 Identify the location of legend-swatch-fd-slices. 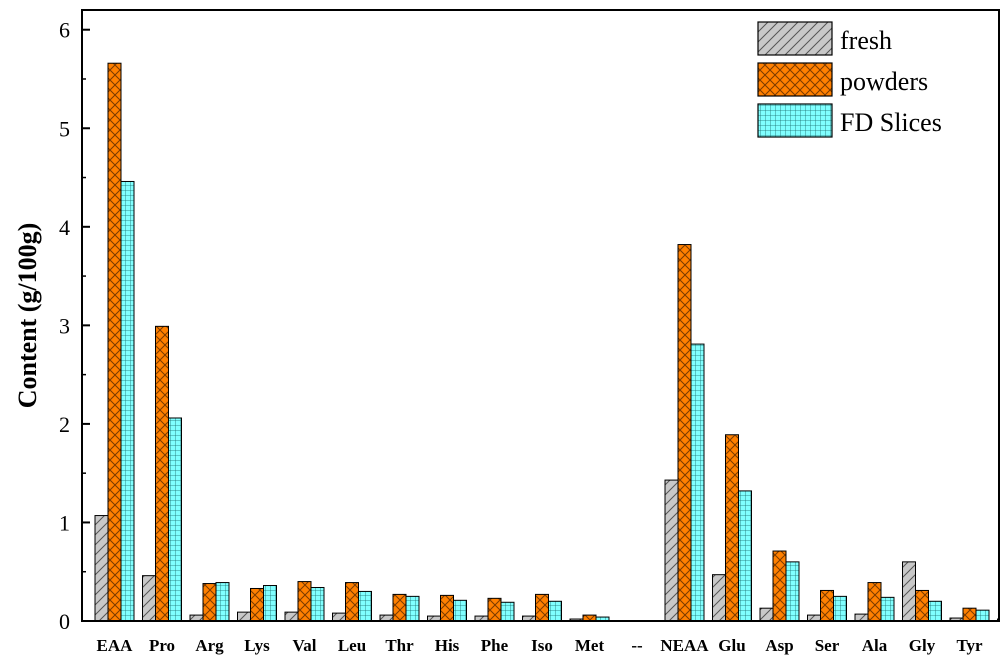
(795, 120).